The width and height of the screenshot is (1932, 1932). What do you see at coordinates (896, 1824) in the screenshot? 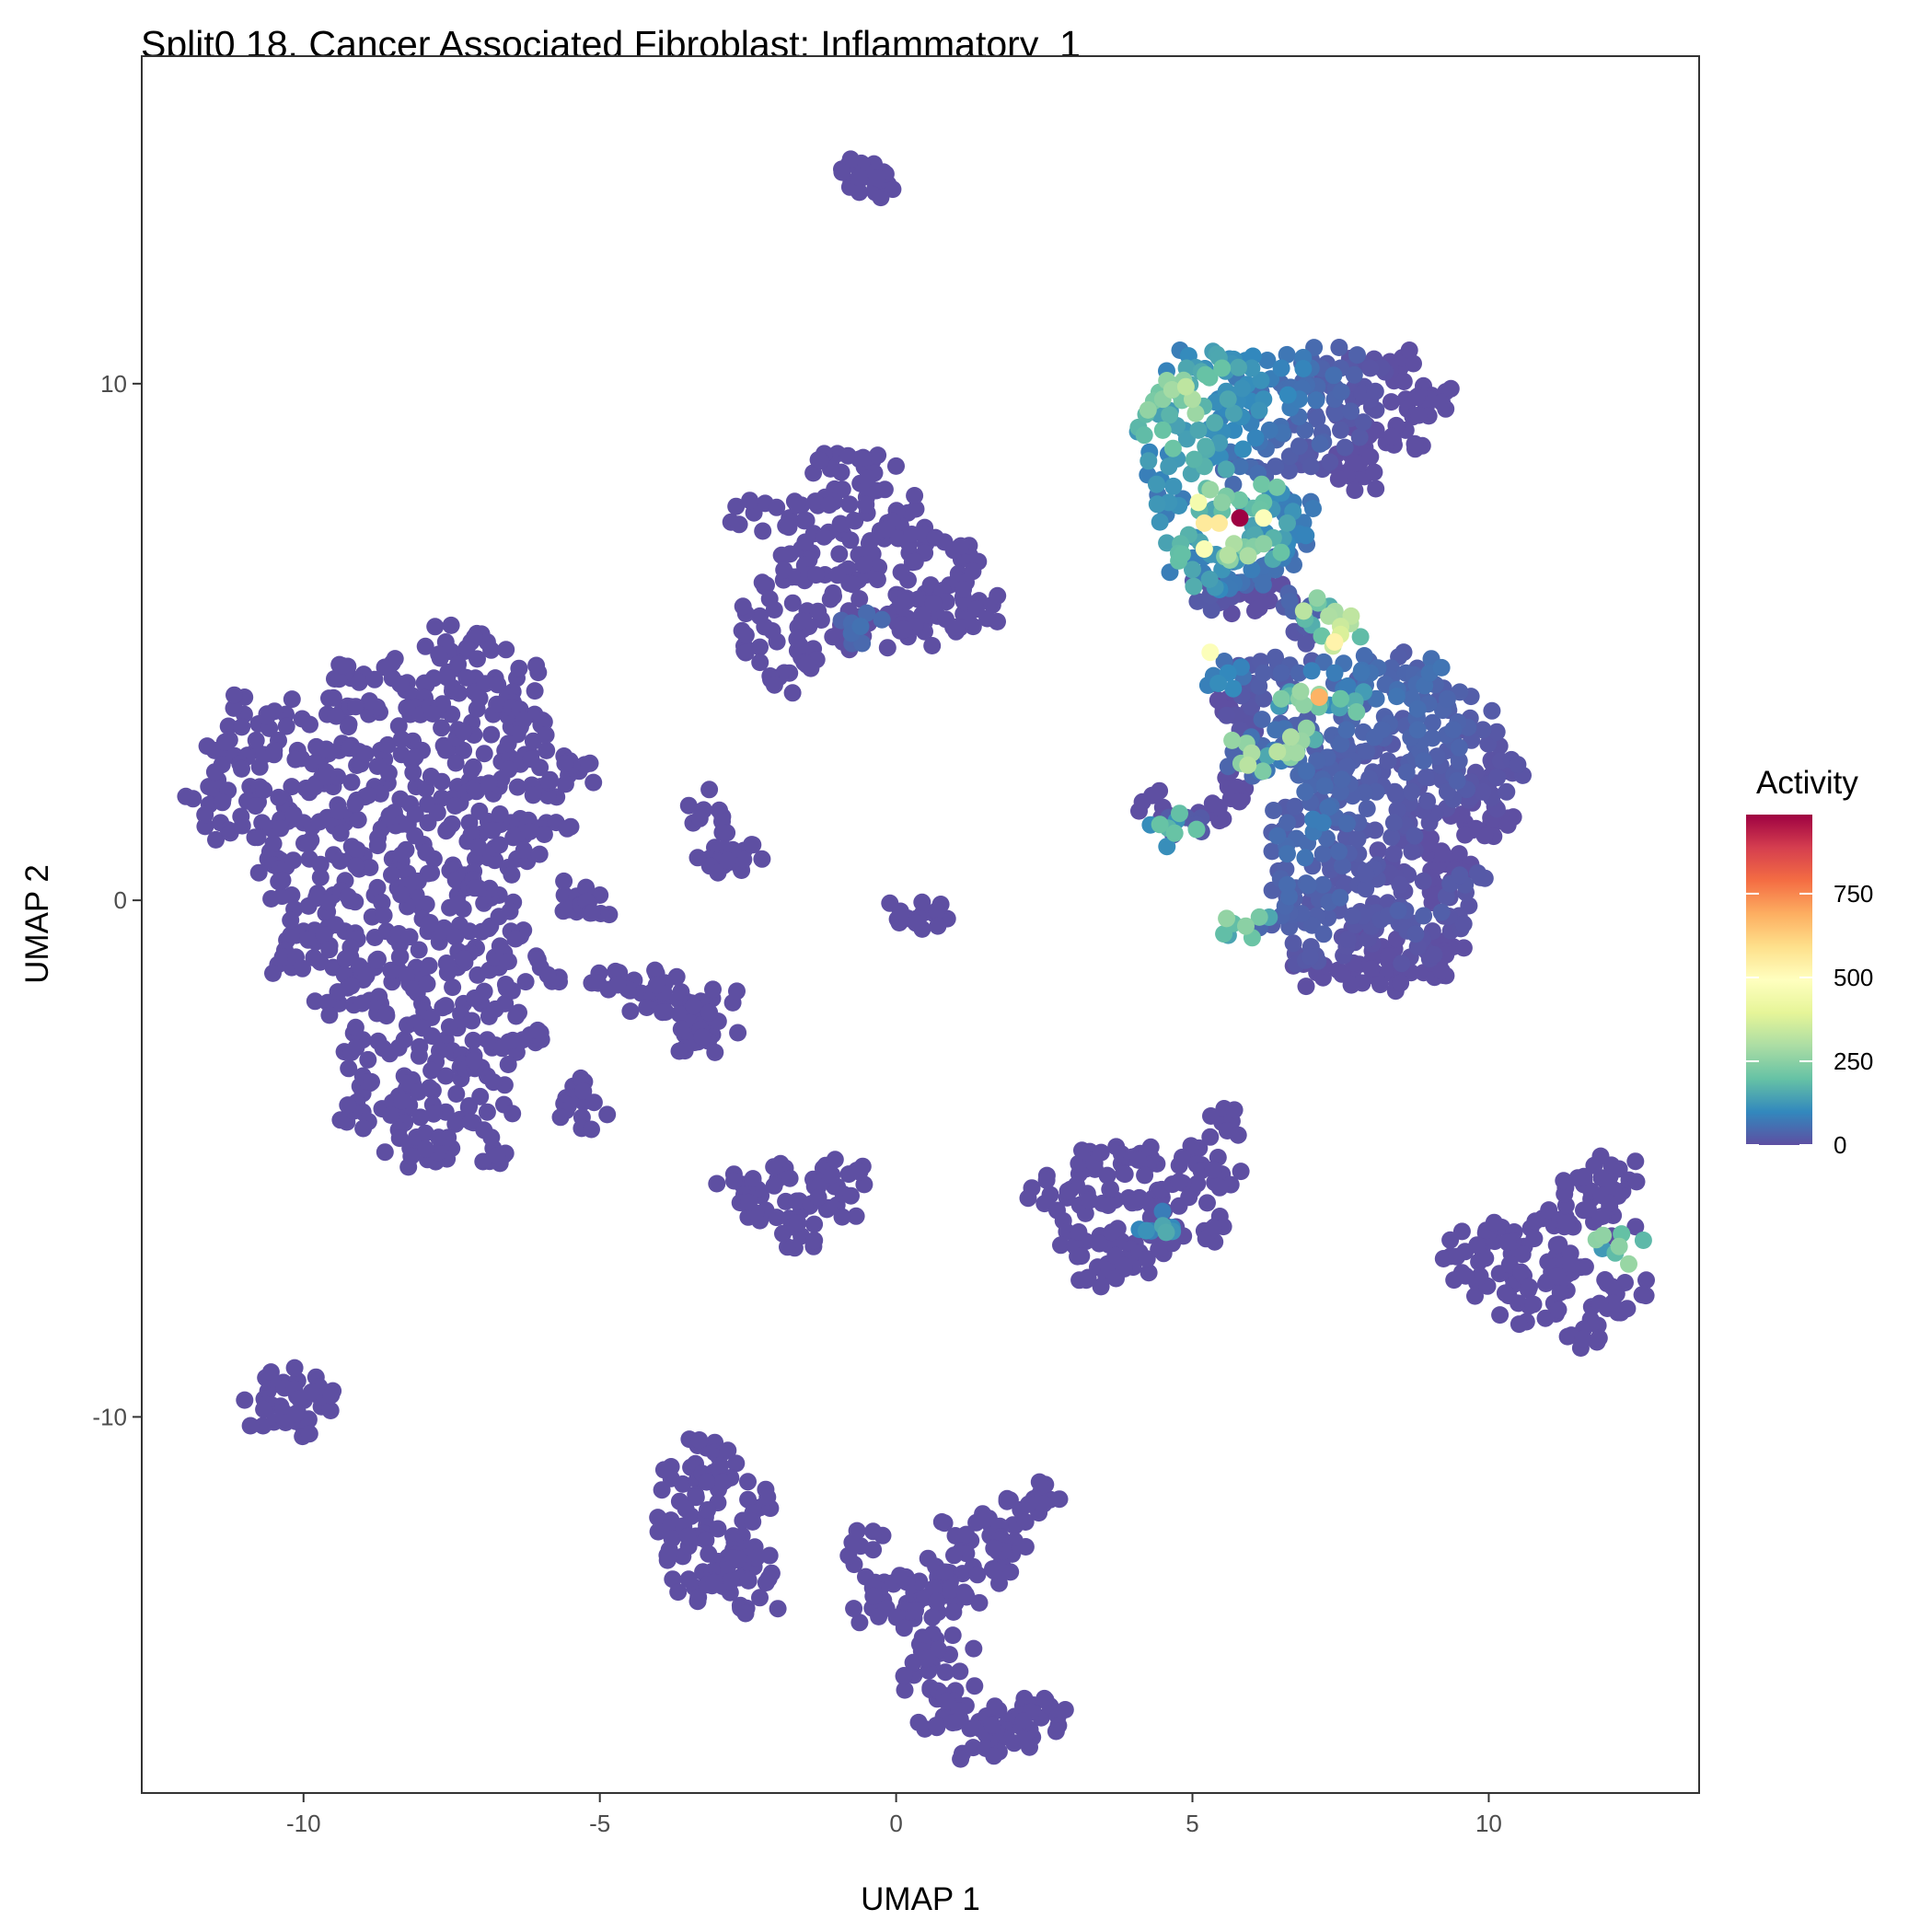
I see `x-tick-label: 0` at bounding box center [896, 1824].